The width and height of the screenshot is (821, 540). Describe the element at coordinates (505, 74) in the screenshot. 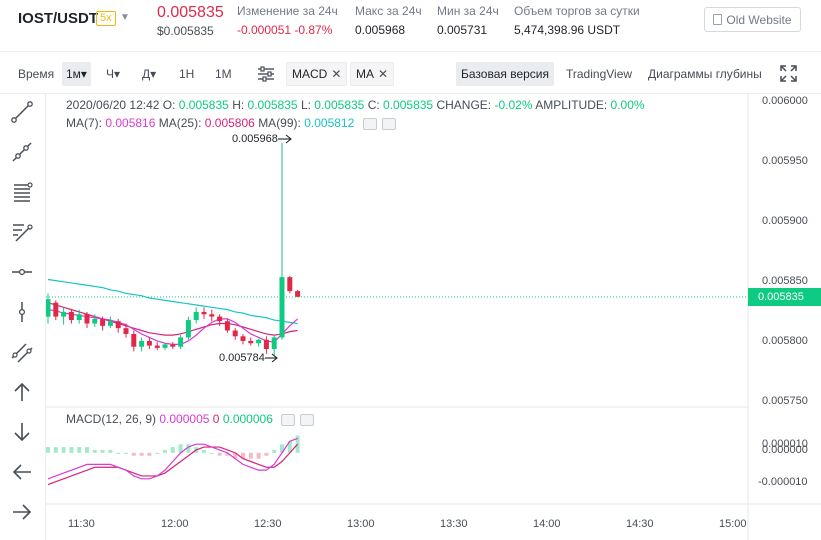

I see `basic-version-tab: Базовая версия` at that location.